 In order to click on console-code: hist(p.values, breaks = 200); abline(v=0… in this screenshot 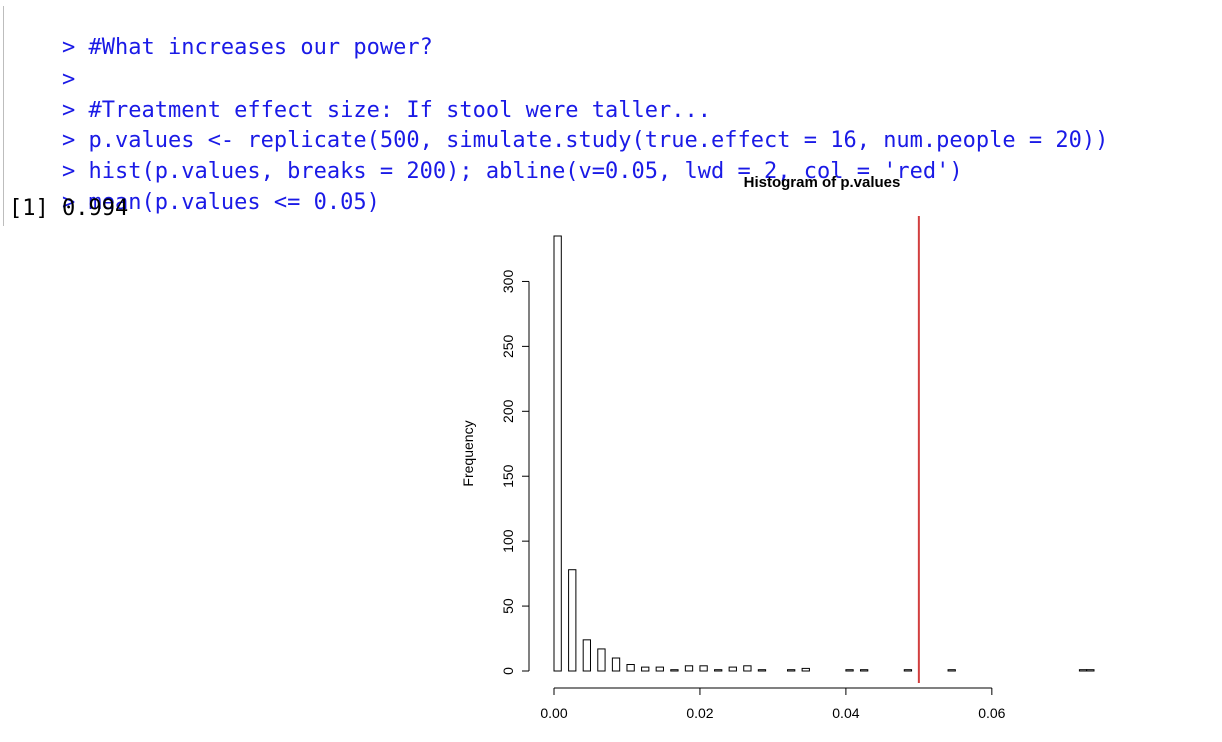, I will do `click(525, 171)`.